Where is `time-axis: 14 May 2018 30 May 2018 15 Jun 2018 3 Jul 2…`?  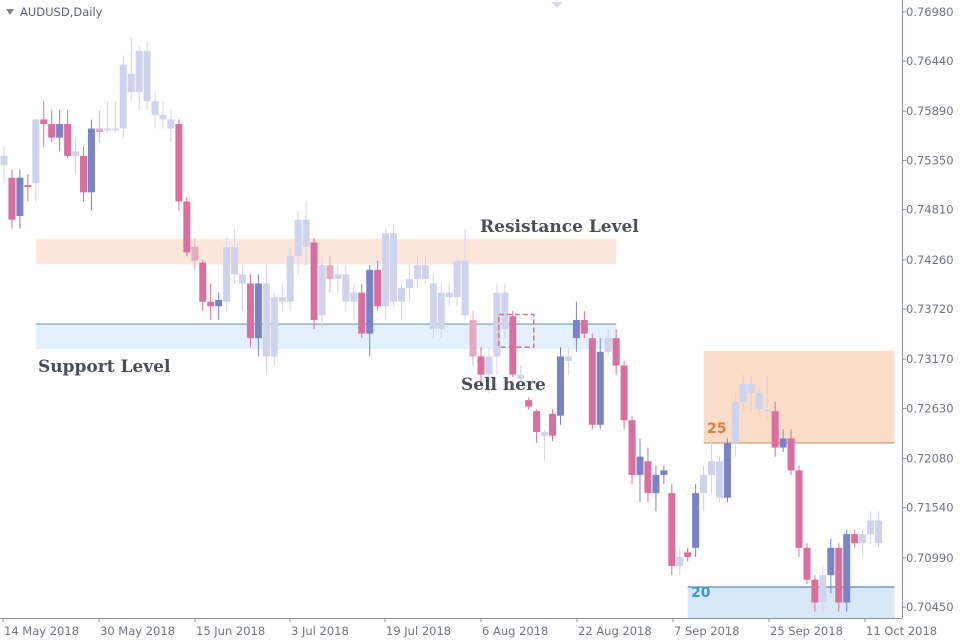
time-axis: 14 May 2018 30 May 2018 15 Jun 2018 3 Jul 2… is located at coordinates (480, 629).